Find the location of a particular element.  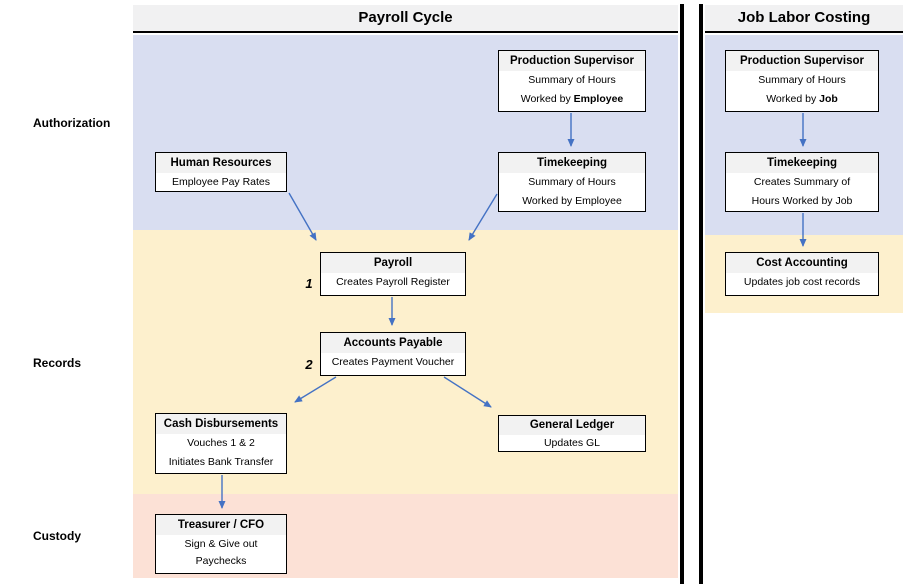

payroll-cycle-header: Payroll Cycle is located at coordinates (405, 19).